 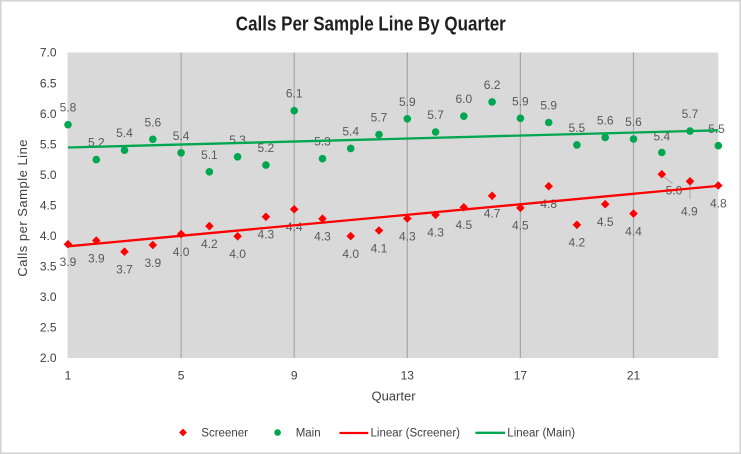 I want to click on svg-text: Quarter, so click(x=393, y=396).